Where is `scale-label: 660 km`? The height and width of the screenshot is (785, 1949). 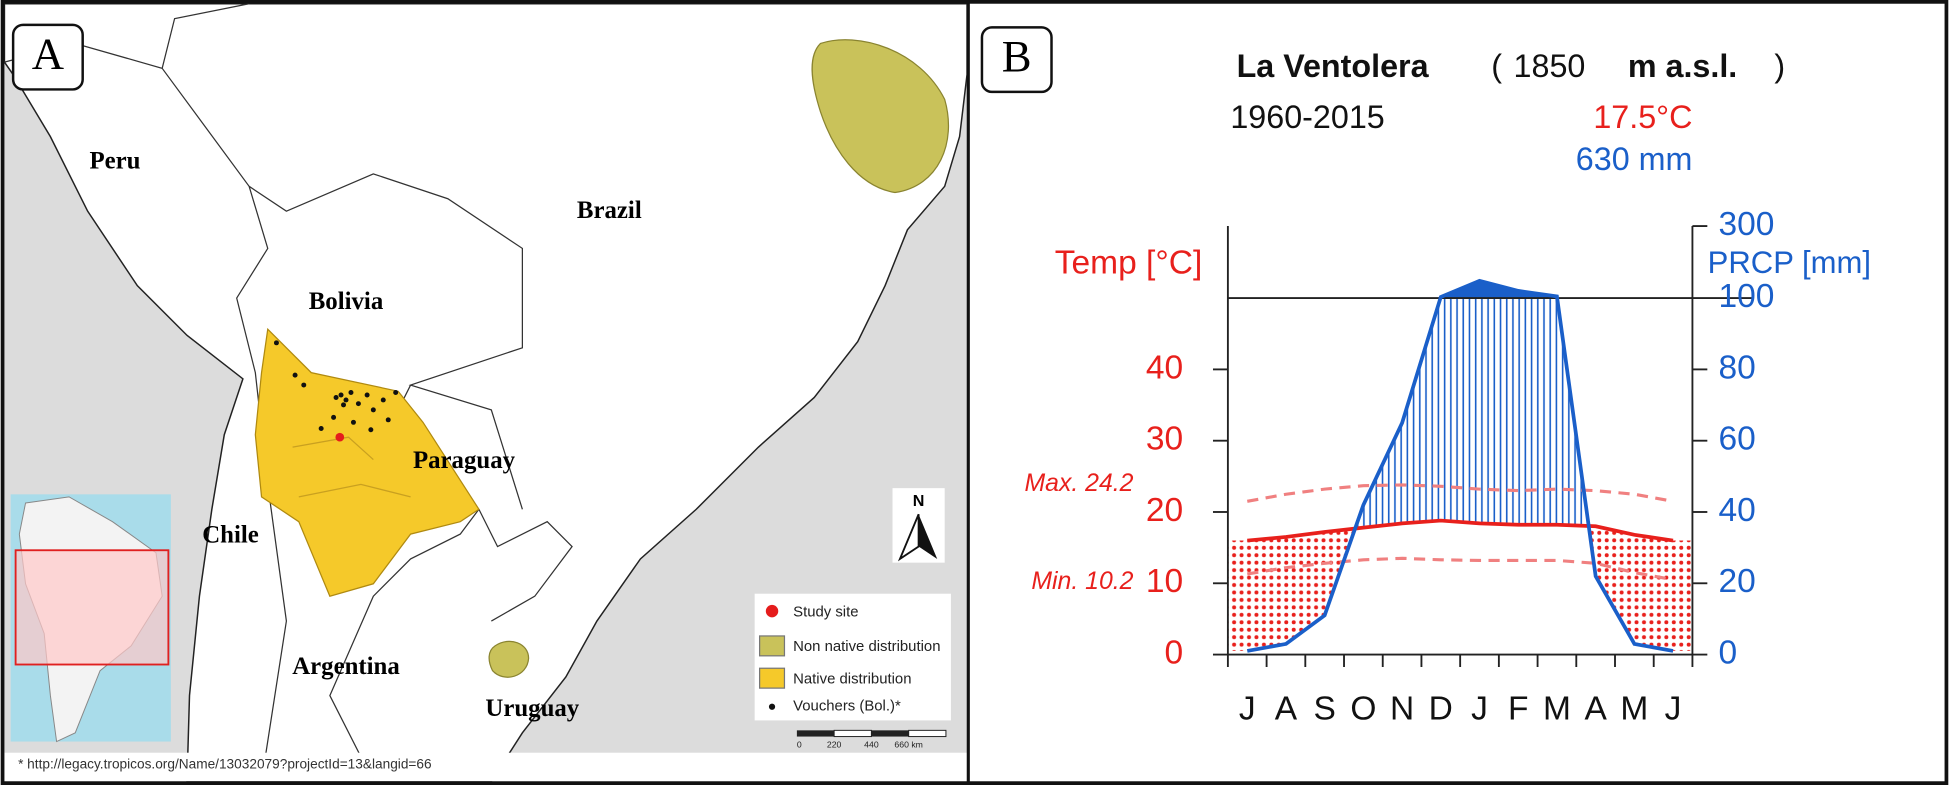
scale-label: 660 km is located at coordinates (908, 745).